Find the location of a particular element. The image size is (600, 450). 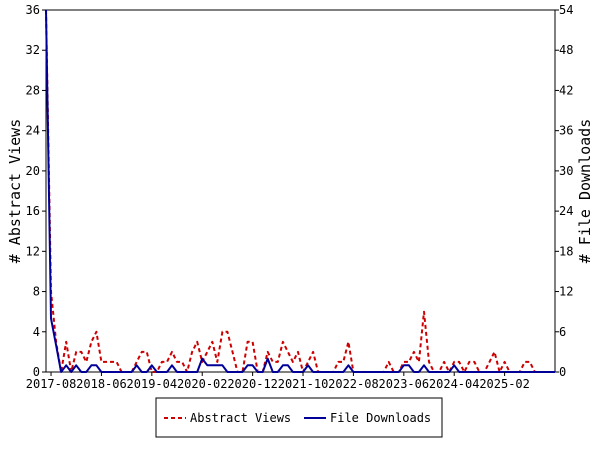

left-axis-tick-label: 36 is located at coordinates (33, 10).